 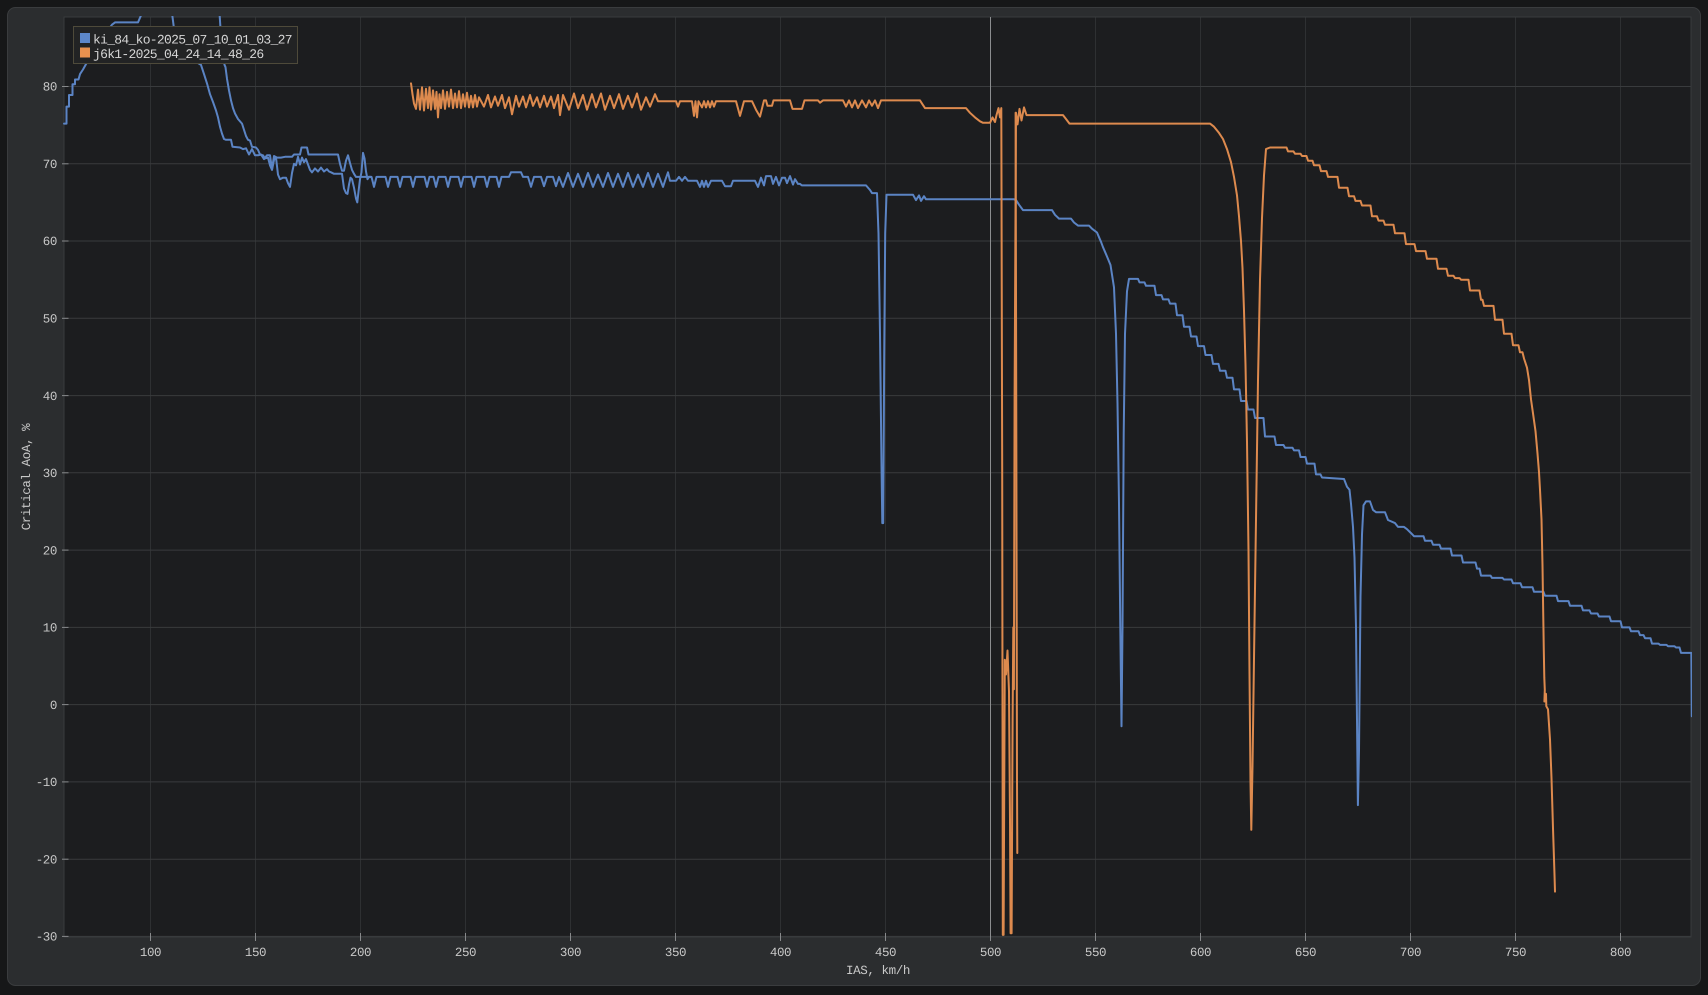 I want to click on svg-text: 450, so click(x=885, y=953).